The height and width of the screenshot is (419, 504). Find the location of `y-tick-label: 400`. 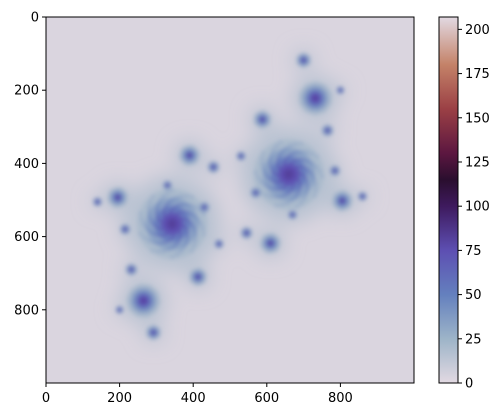

y-tick-label: 400 is located at coordinates (26, 164).